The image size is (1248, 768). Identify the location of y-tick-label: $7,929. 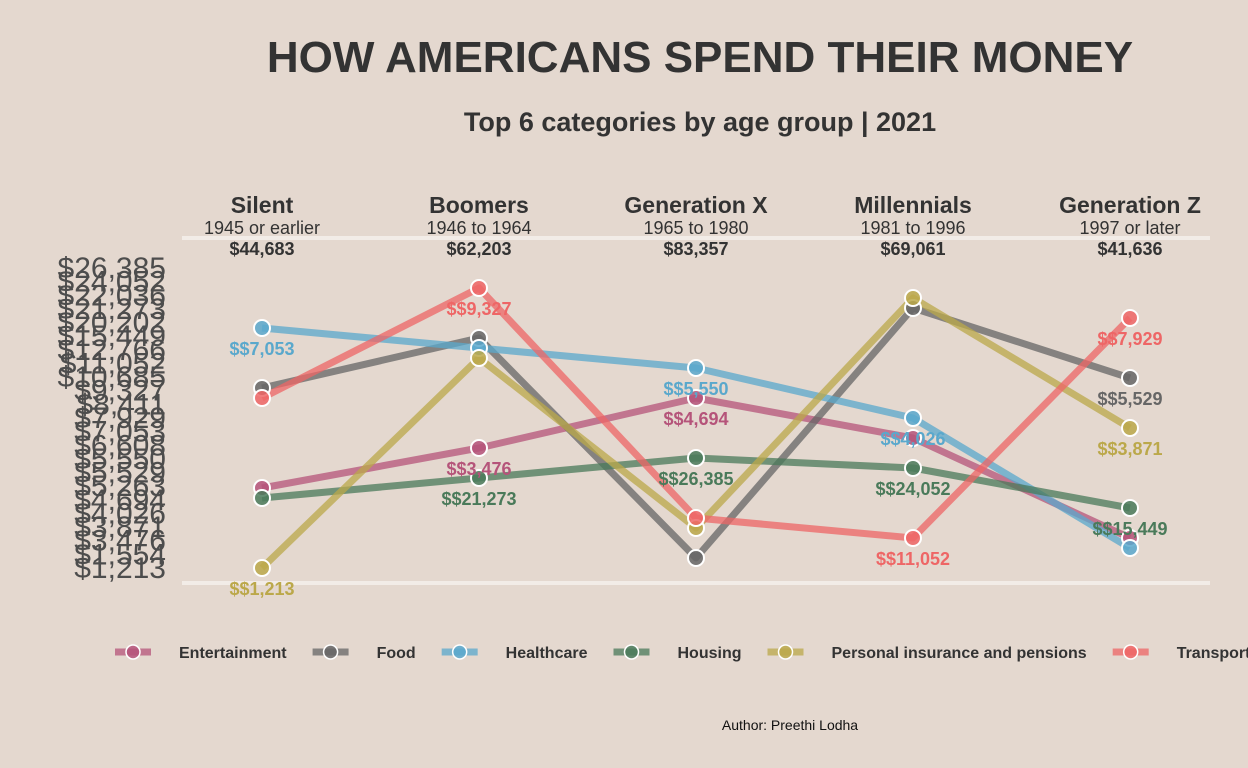
(120, 418).